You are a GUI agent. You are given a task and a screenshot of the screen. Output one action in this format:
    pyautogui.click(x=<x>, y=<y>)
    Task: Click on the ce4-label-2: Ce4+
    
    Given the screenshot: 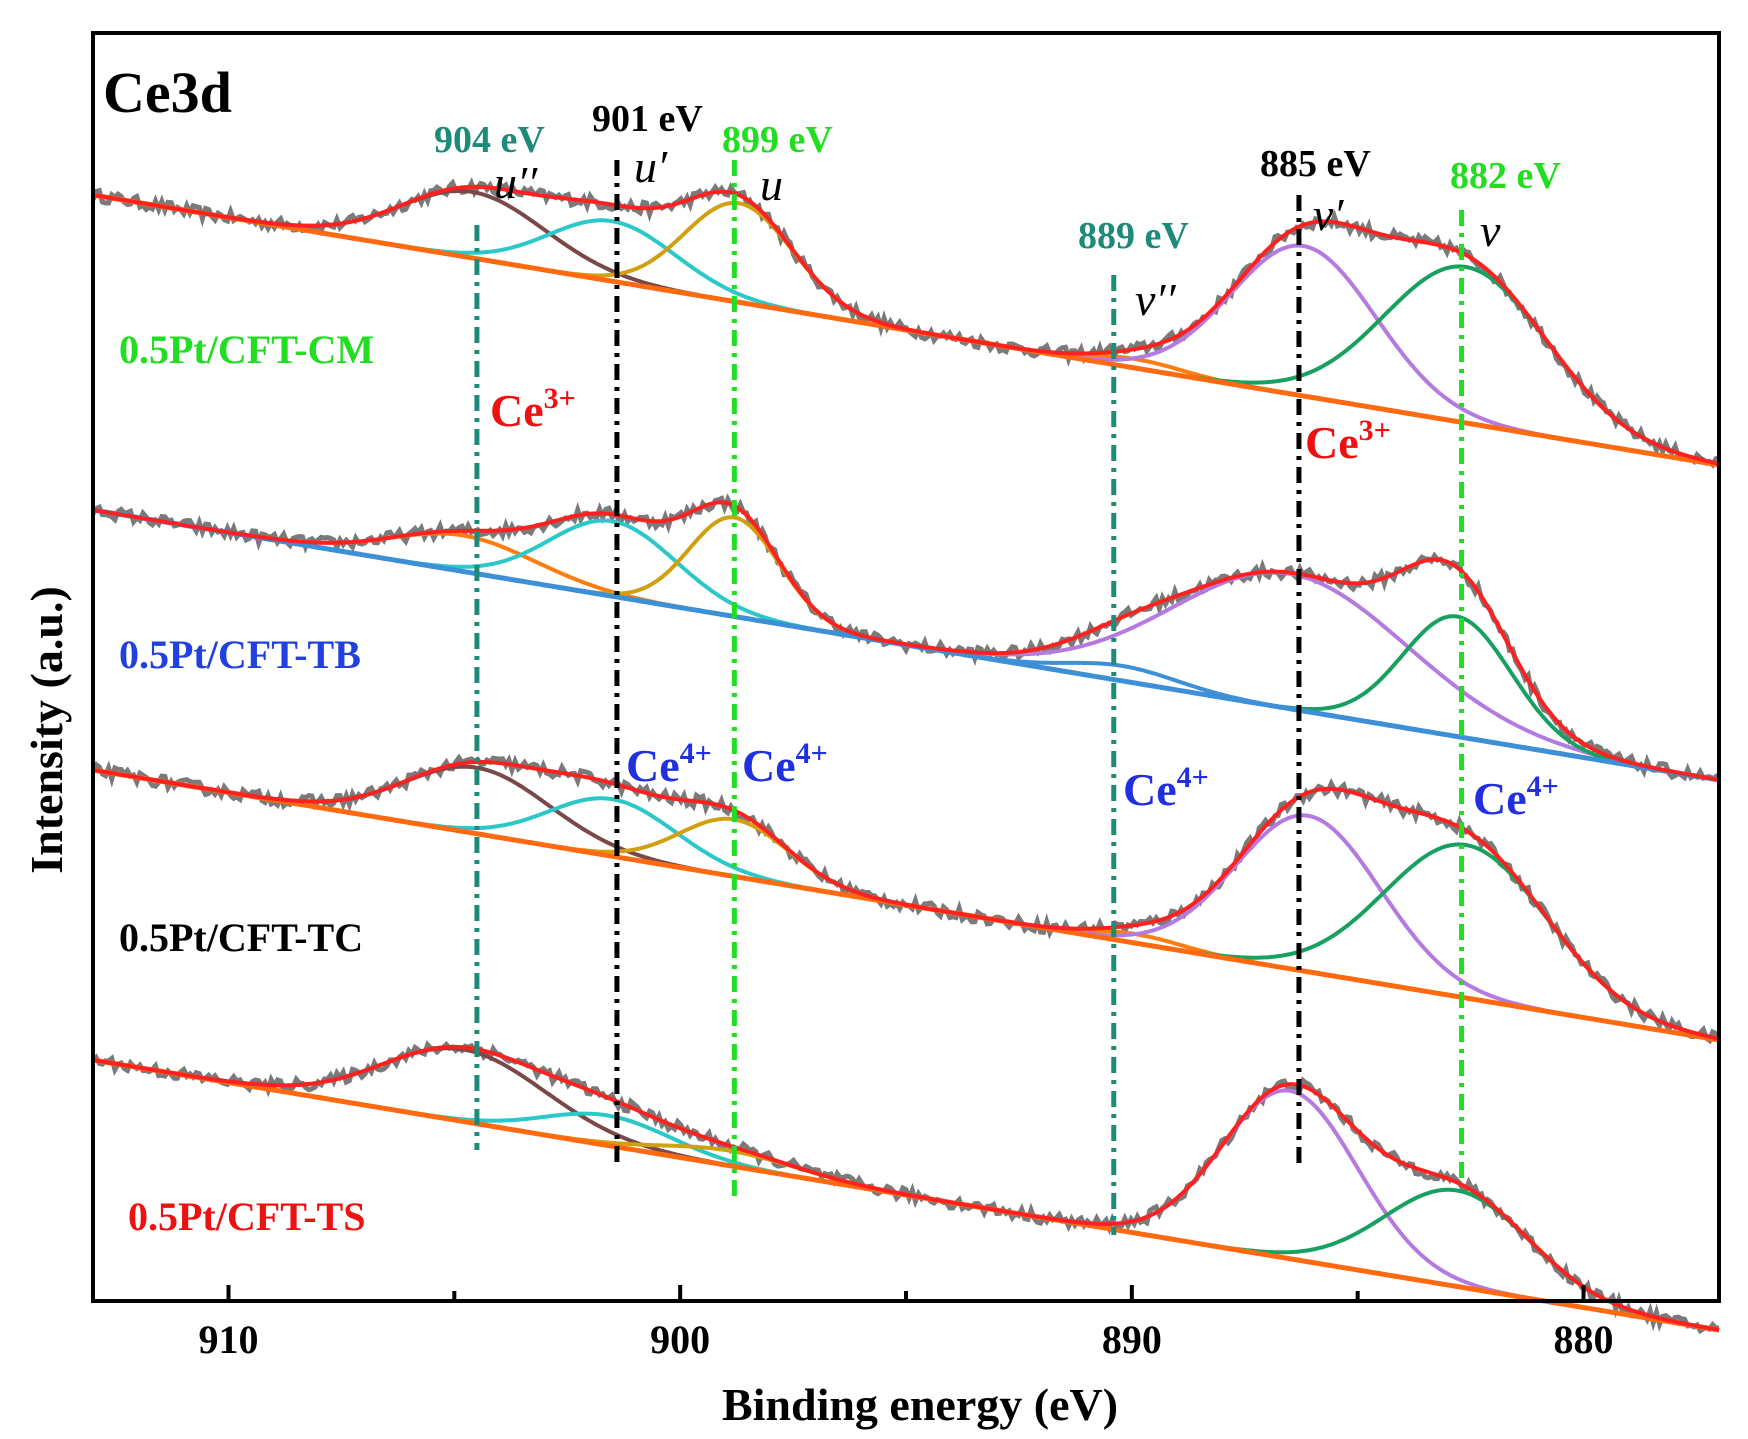 What is the action you would take?
    pyautogui.click(x=785, y=764)
    